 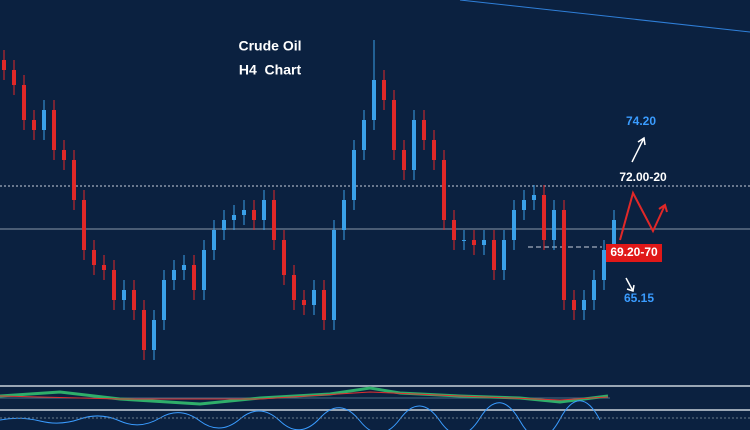 I want to click on forecast-path, so click(x=642, y=215).